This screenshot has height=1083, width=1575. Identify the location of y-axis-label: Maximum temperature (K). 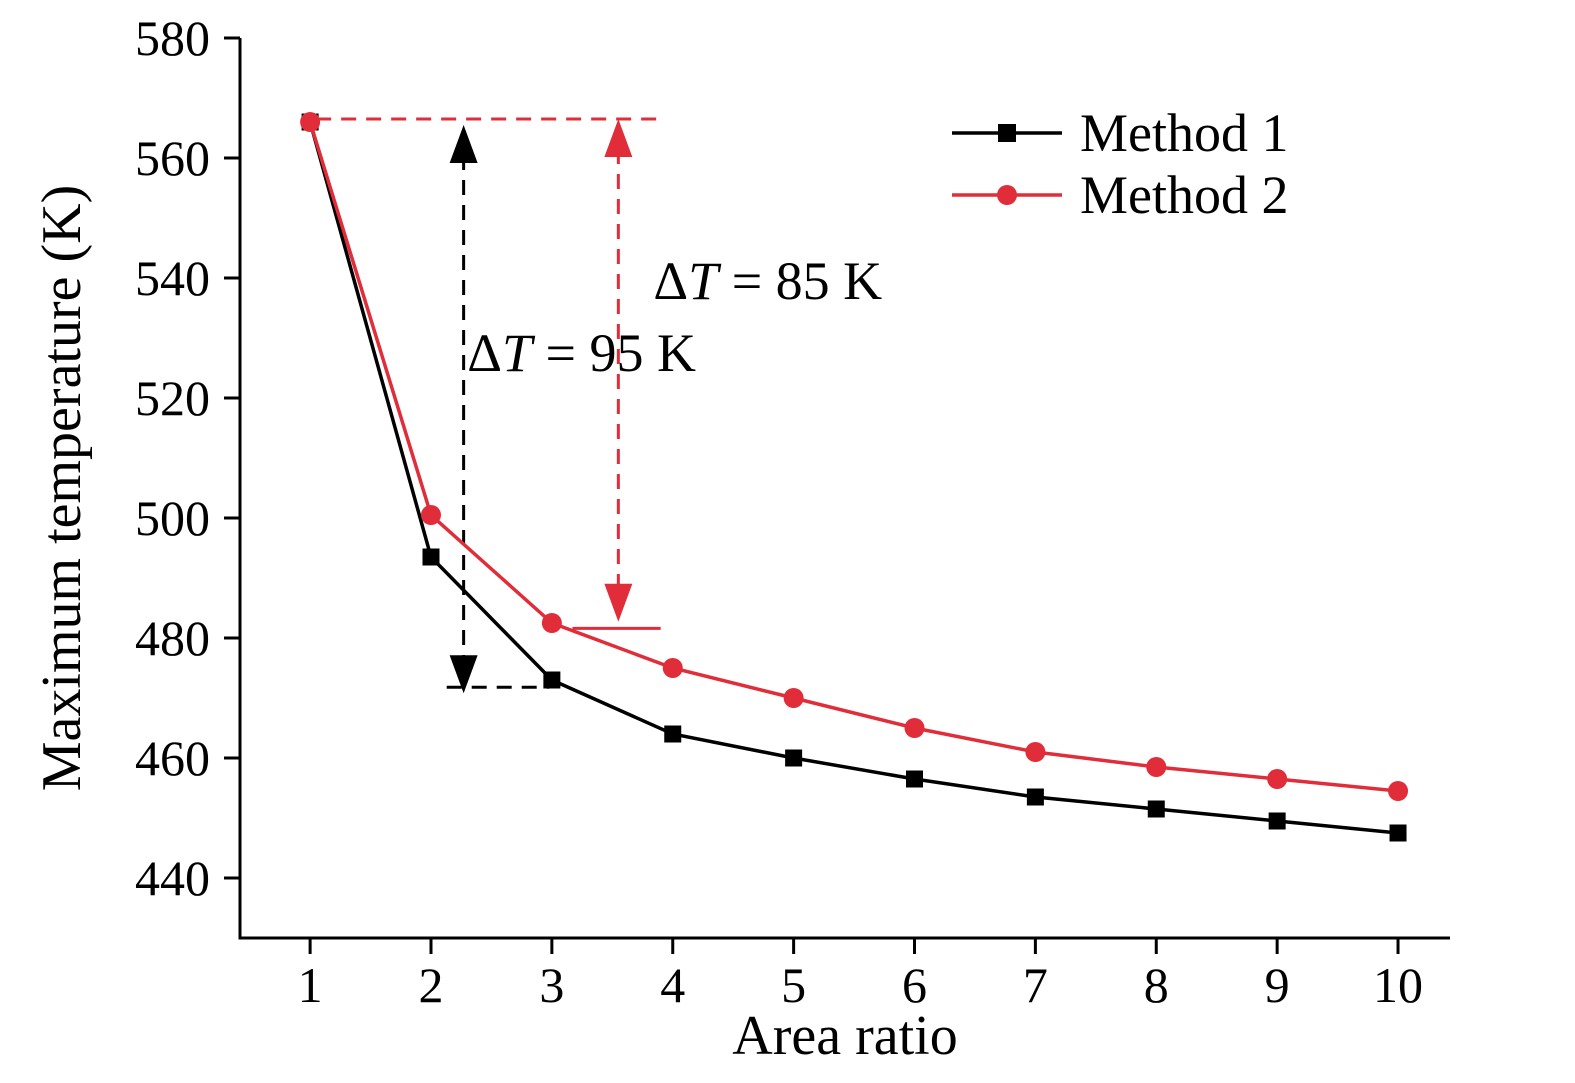
(62, 488).